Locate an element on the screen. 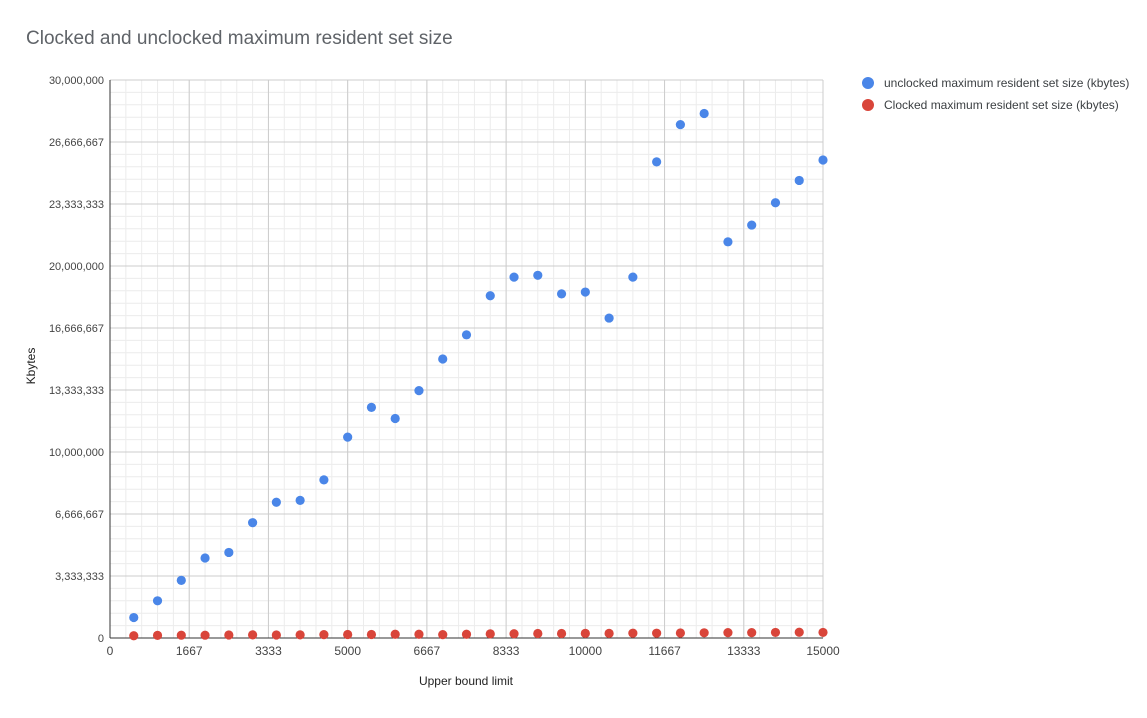 This screenshot has height=718, width=1147. x-tick-label: 5000 is located at coordinates (347, 651).